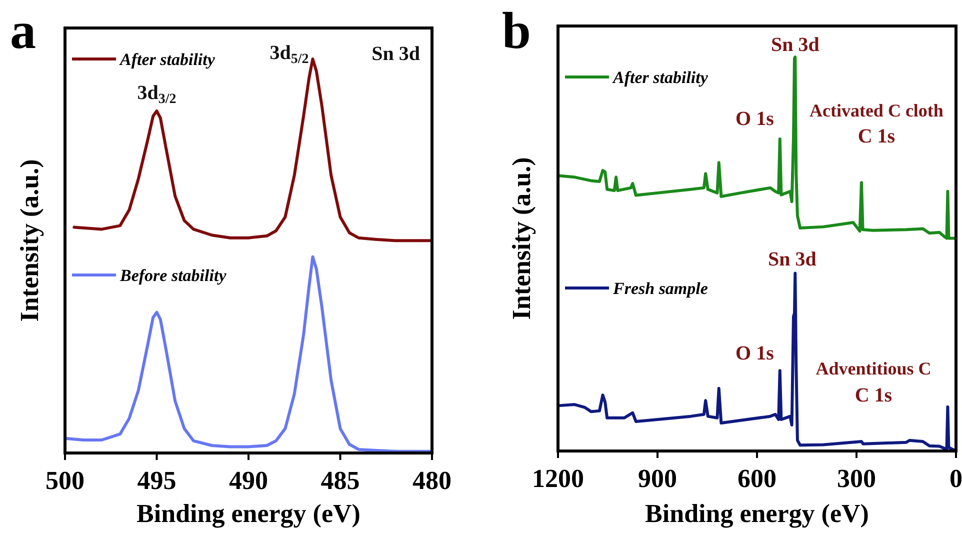 This screenshot has width=962, height=541. What do you see at coordinates (516, 31) in the screenshot?
I see `chart-title: b` at bounding box center [516, 31].